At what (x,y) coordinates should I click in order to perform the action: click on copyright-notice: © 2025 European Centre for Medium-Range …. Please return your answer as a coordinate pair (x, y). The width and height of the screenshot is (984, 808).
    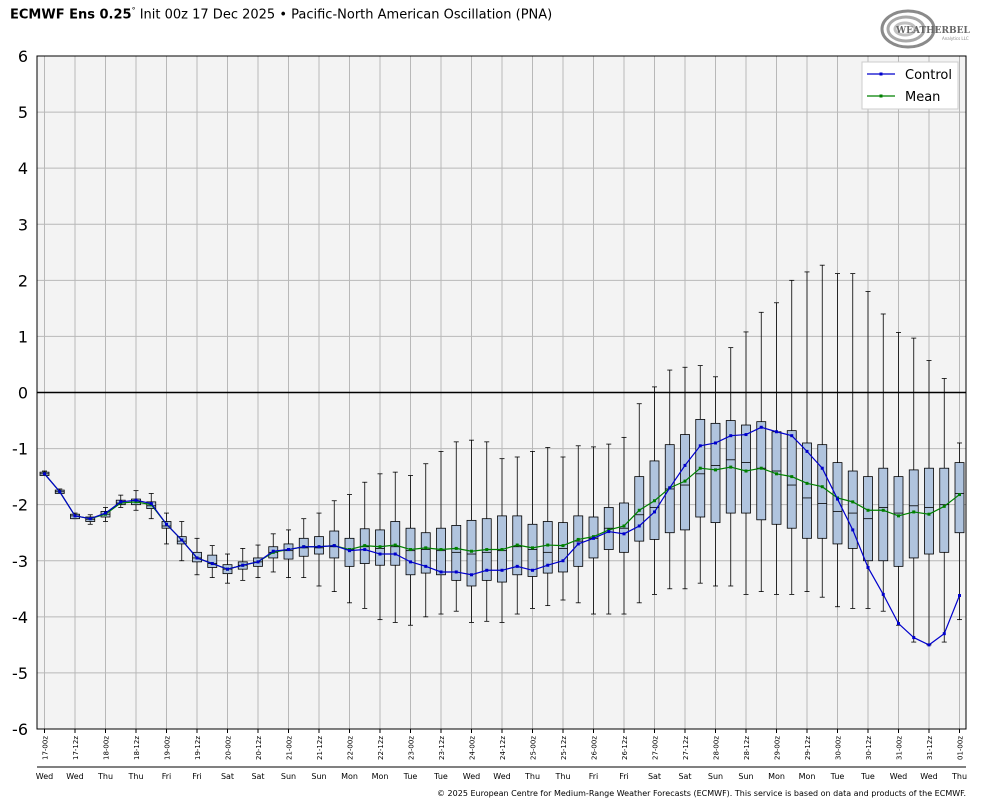
    Looking at the image, I should click on (701, 793).